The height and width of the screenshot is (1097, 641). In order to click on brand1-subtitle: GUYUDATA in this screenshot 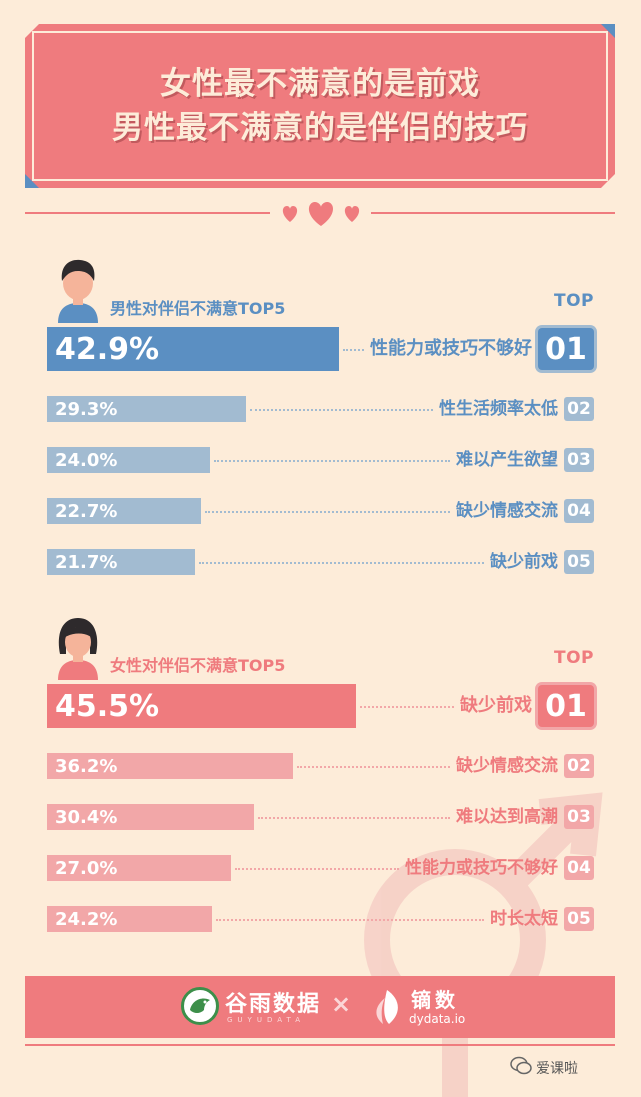, I will do `click(266, 1020)`.